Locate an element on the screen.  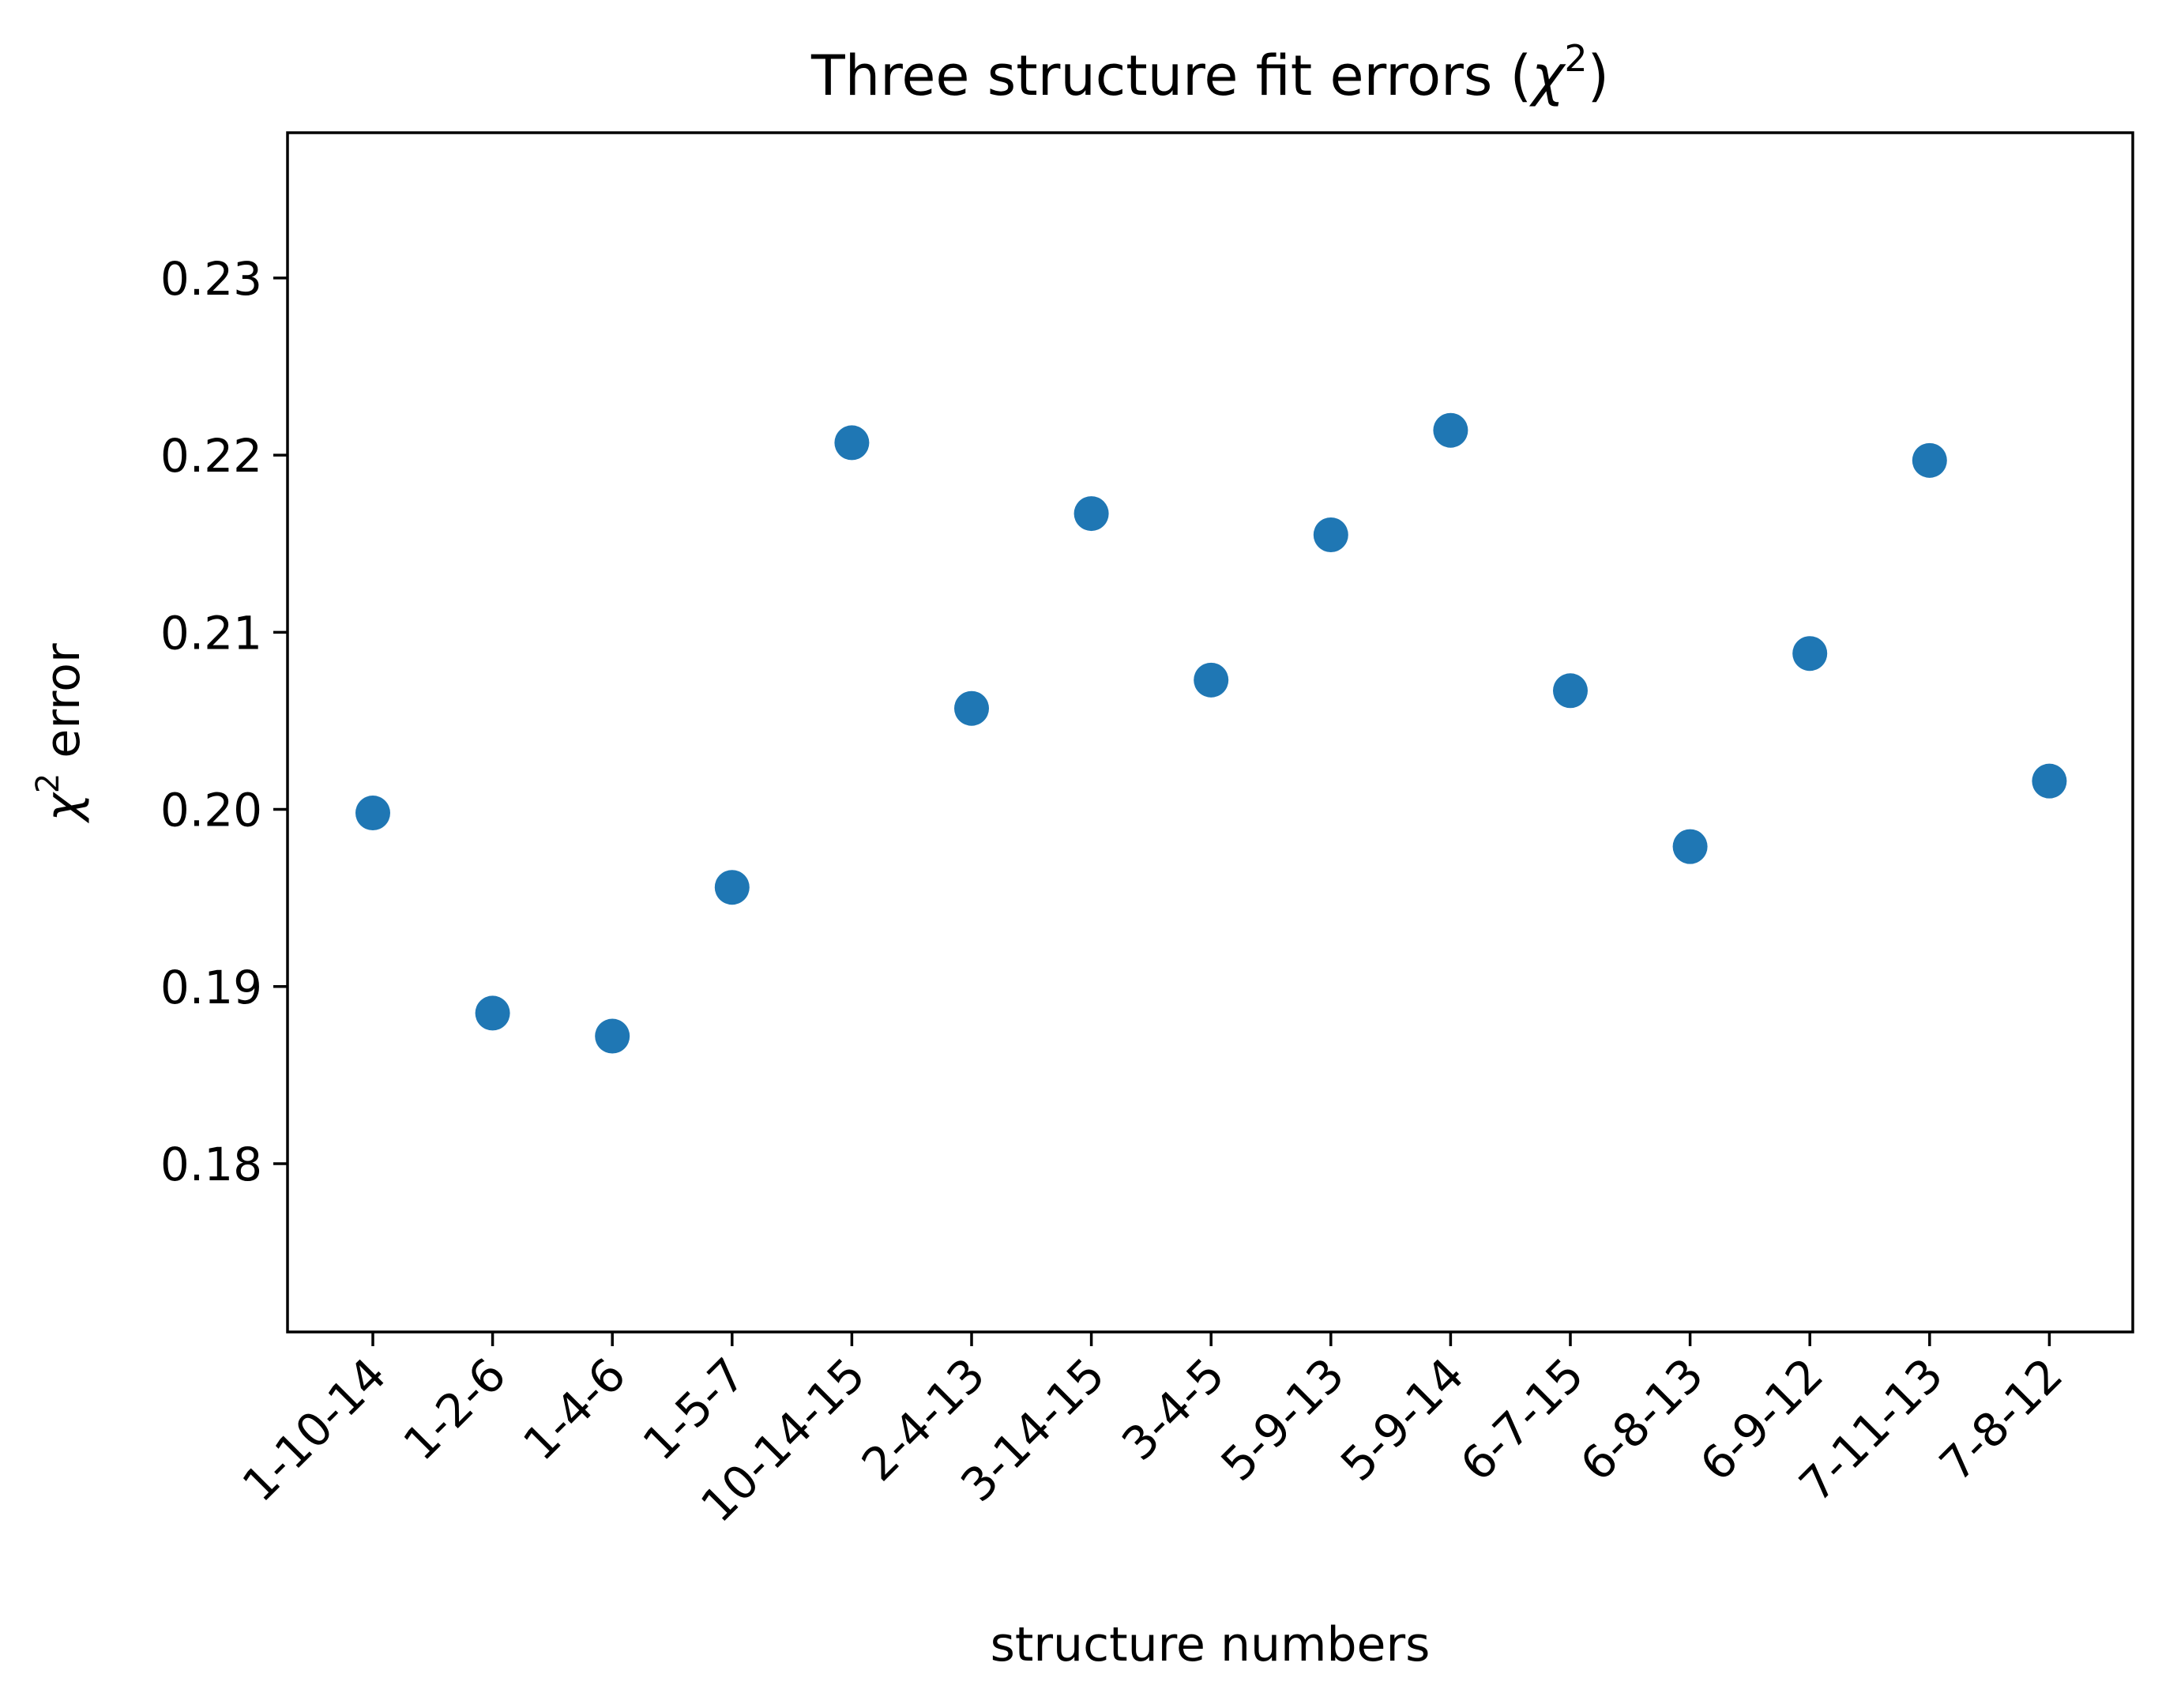
y-tick-label: 0.23 is located at coordinates (211, 279).